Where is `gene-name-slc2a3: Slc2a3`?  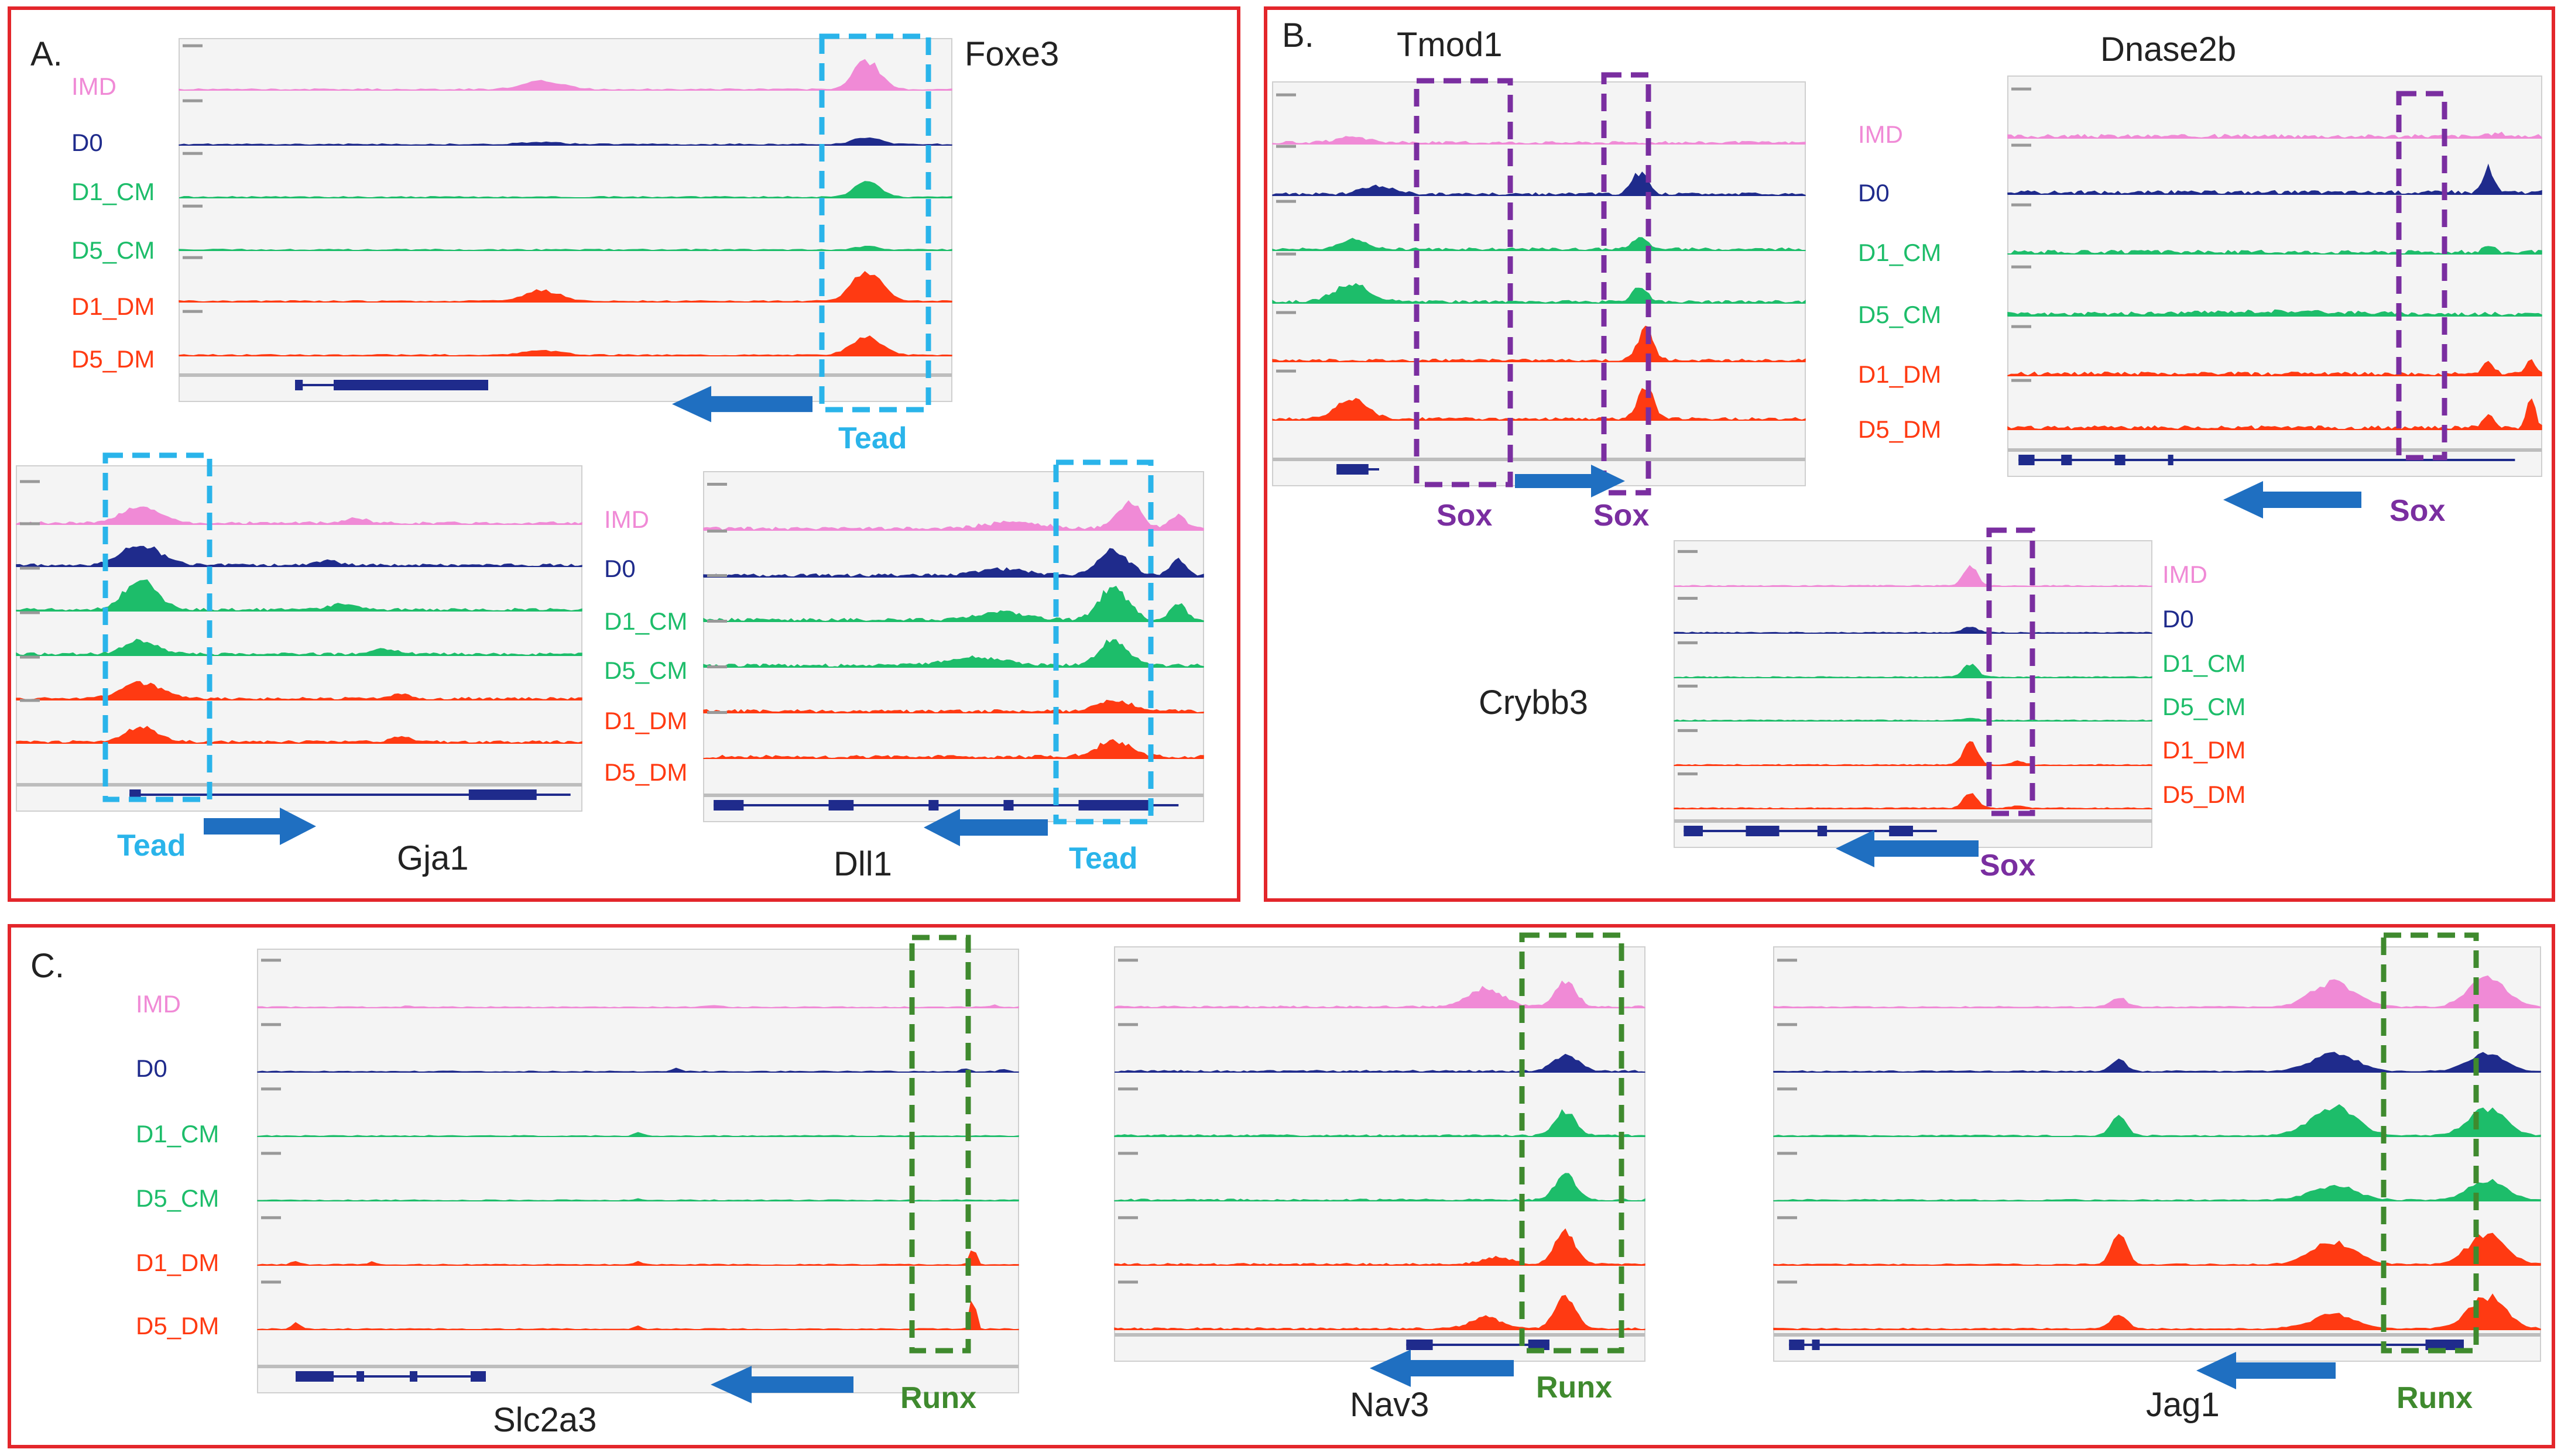
gene-name-slc2a3: Slc2a3 is located at coordinates (544, 1420).